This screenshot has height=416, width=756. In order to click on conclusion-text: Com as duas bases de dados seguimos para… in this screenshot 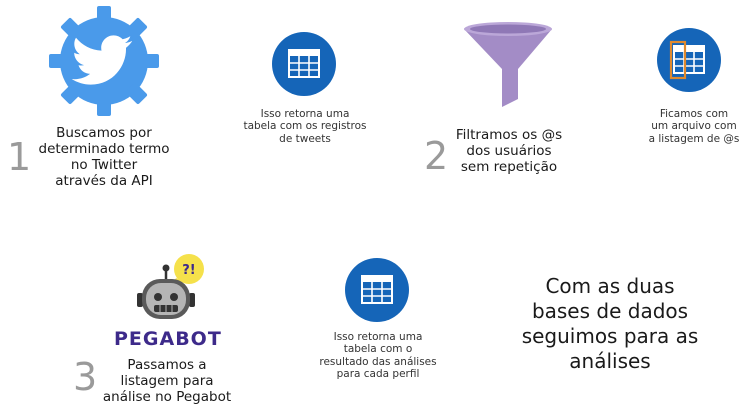, I will do `click(610, 323)`.